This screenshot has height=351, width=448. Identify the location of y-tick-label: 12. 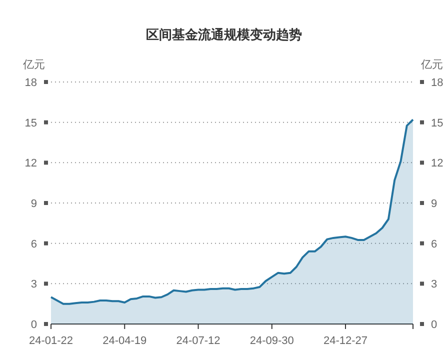
(30, 164).